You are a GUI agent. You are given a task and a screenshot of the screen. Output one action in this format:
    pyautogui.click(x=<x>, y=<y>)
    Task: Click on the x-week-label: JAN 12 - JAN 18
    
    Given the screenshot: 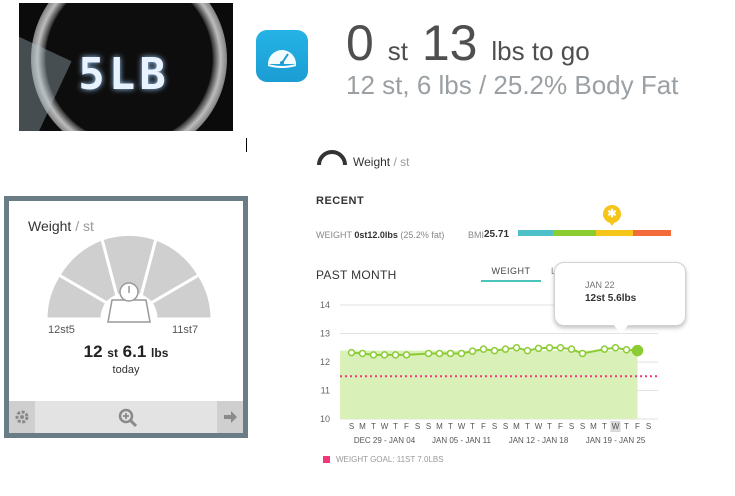 What is the action you would take?
    pyautogui.click(x=539, y=440)
    